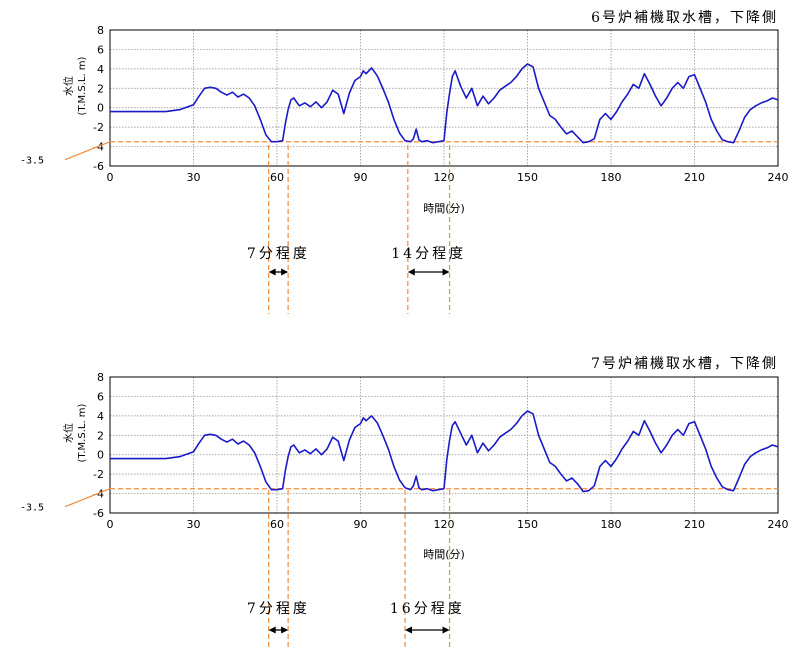 This screenshot has height=652, width=792. Describe the element at coordinates (684, 364) in the screenshot. I see `chart-title: 7号炉補機取水槽，下降側` at that location.